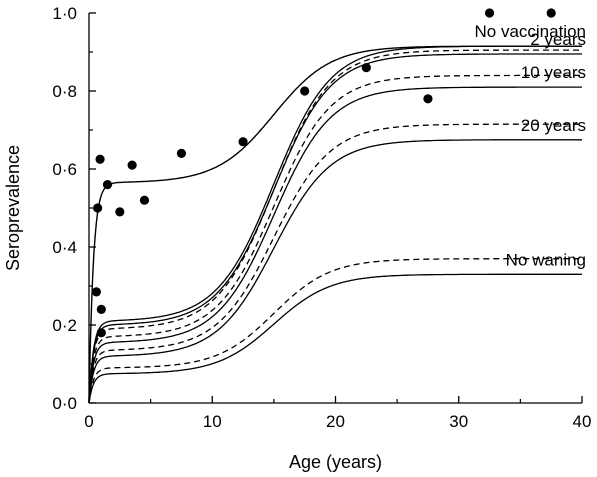 The image size is (597, 477). Describe the element at coordinates (558, 39) in the screenshot. I see `curve-label: 2 years` at that location.